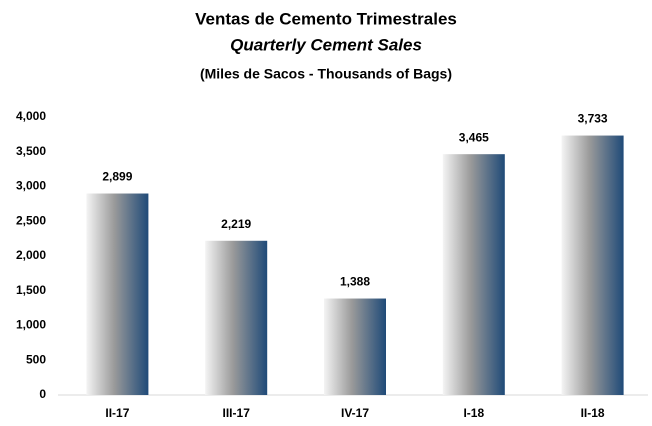 This screenshot has width=652, height=426. Describe the element at coordinates (355, 413) in the screenshot. I see `x-tick-label: IV-17` at that location.